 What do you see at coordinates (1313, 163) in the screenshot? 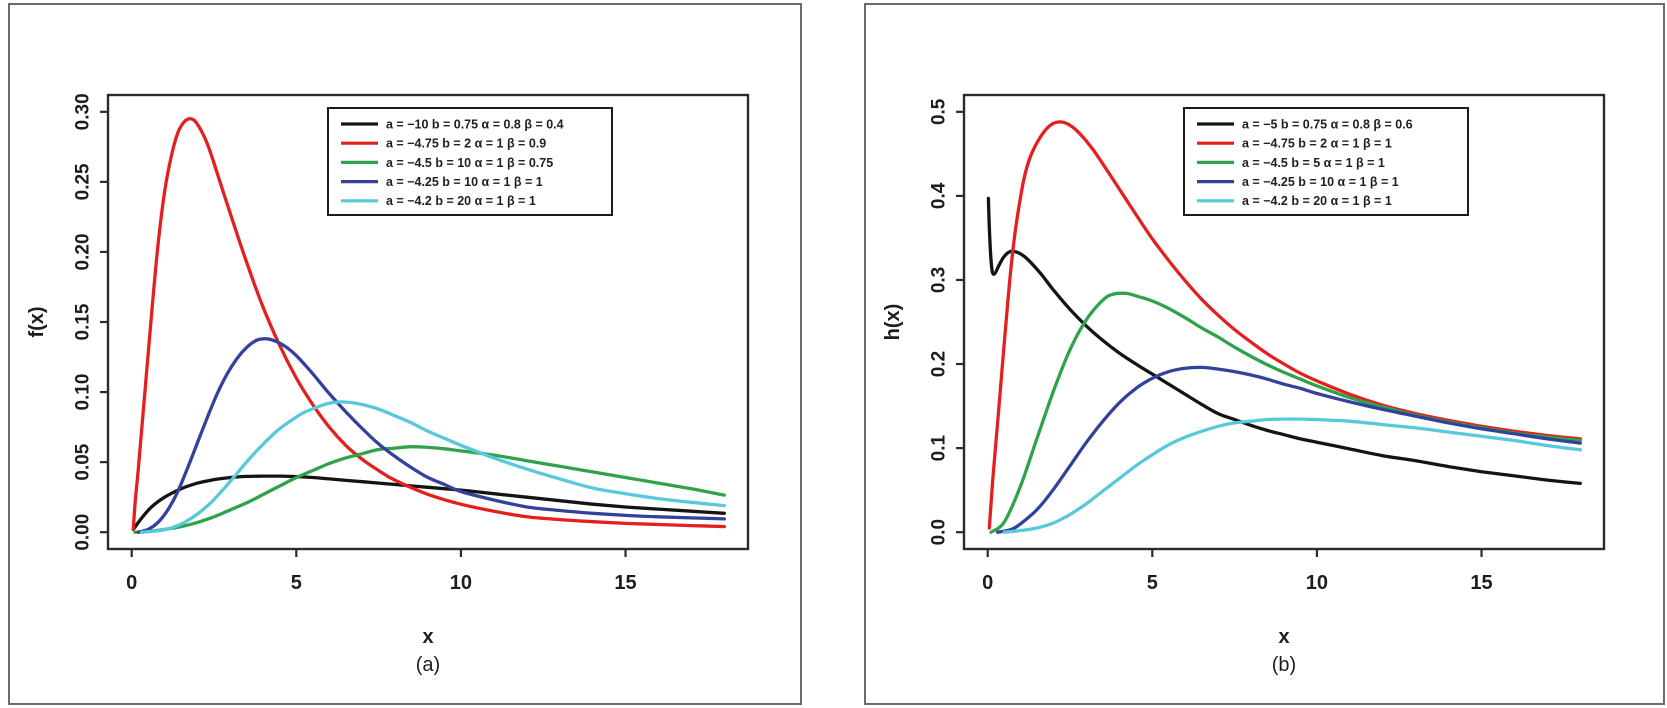
I see `legend-label-green: a = −4.5 b = 5 α = 1 β = 1` at bounding box center [1313, 163].